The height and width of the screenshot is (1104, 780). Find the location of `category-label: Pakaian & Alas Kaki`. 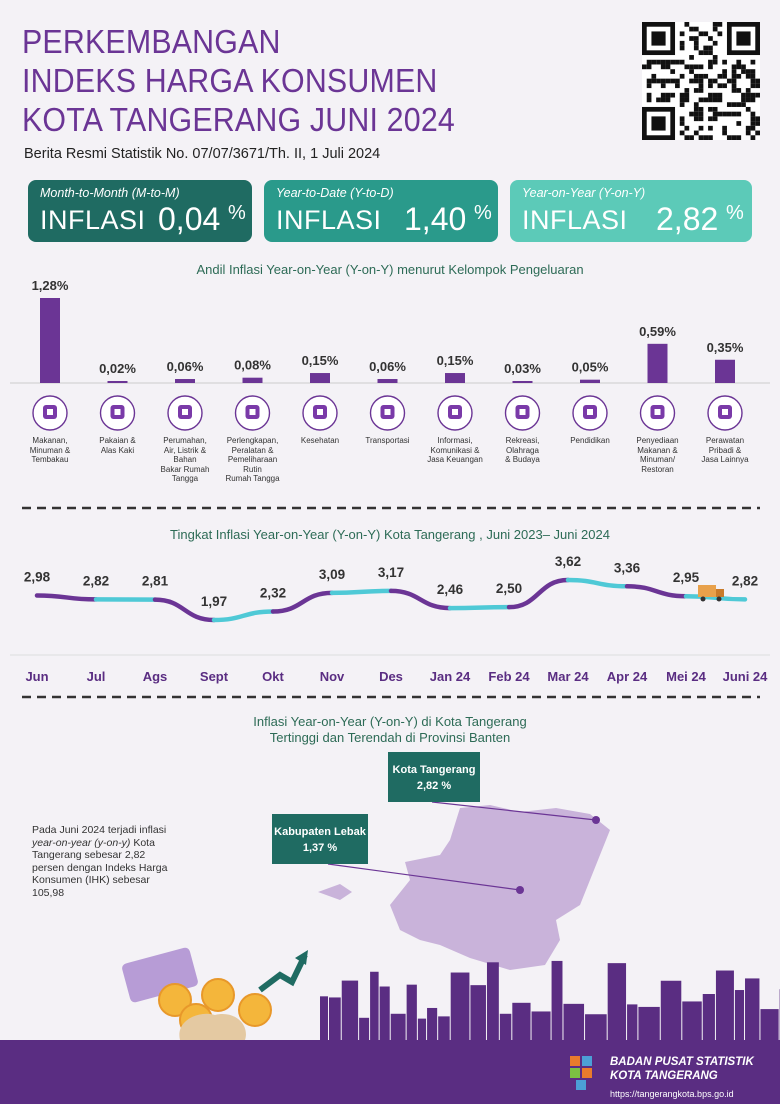

category-label: Pakaian & Alas Kaki is located at coordinates (117, 445).